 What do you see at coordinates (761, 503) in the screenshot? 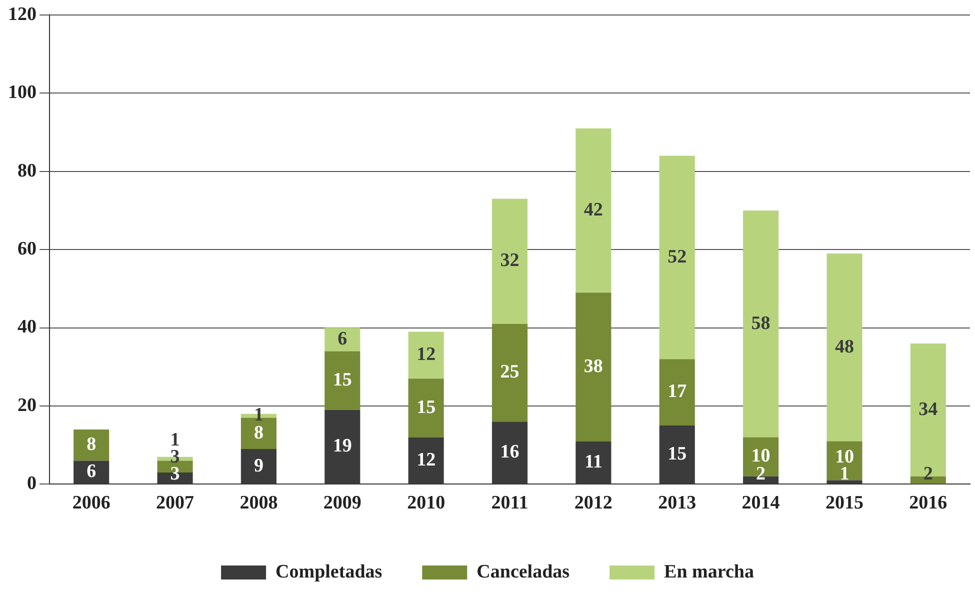
I see `x-tick-label: 2014` at bounding box center [761, 503].